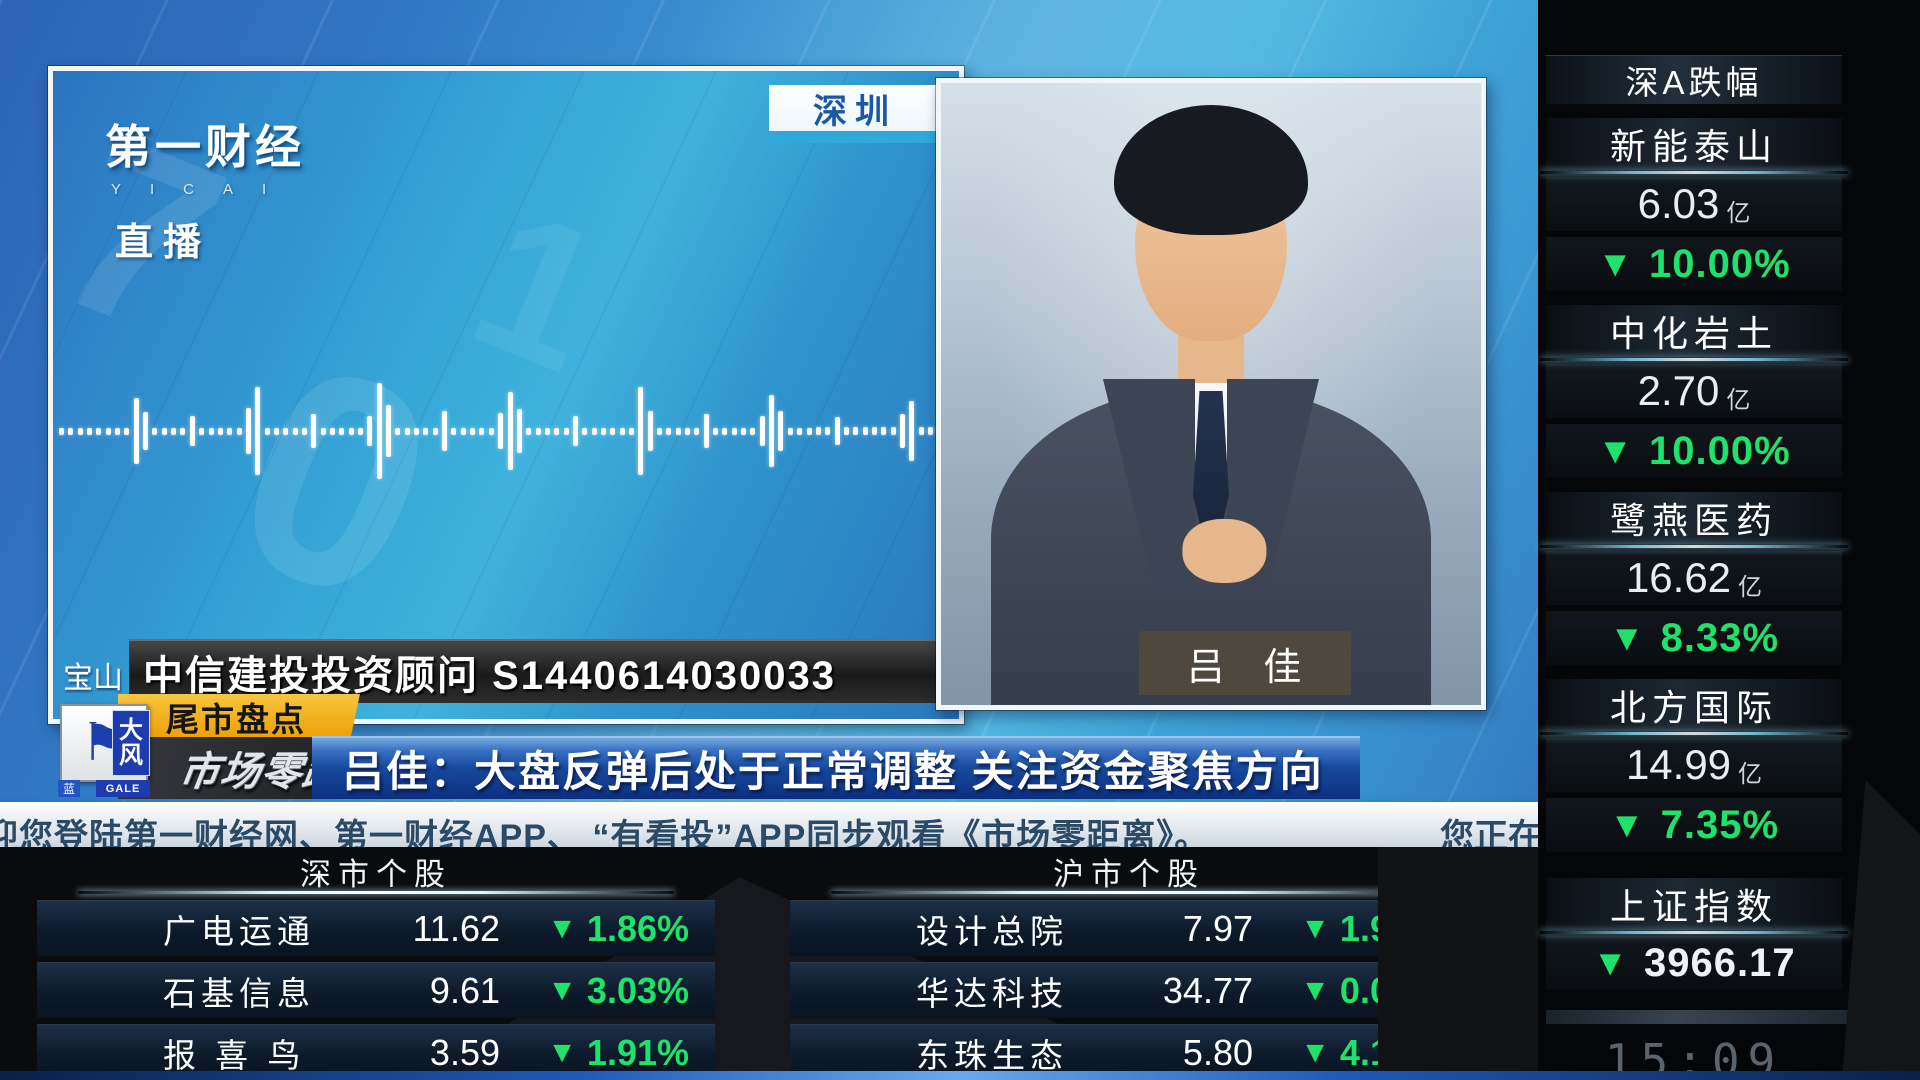 This screenshot has width=1920, height=1080. I want to click on gale-warning-badge: 大风, so click(131, 743).